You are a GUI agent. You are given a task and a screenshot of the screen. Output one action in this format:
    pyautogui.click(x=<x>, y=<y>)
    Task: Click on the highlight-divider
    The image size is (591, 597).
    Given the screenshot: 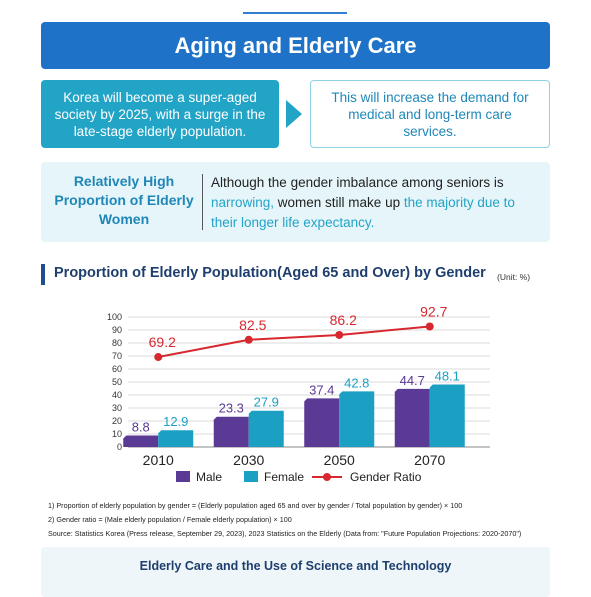 What is the action you would take?
    pyautogui.click(x=202, y=202)
    